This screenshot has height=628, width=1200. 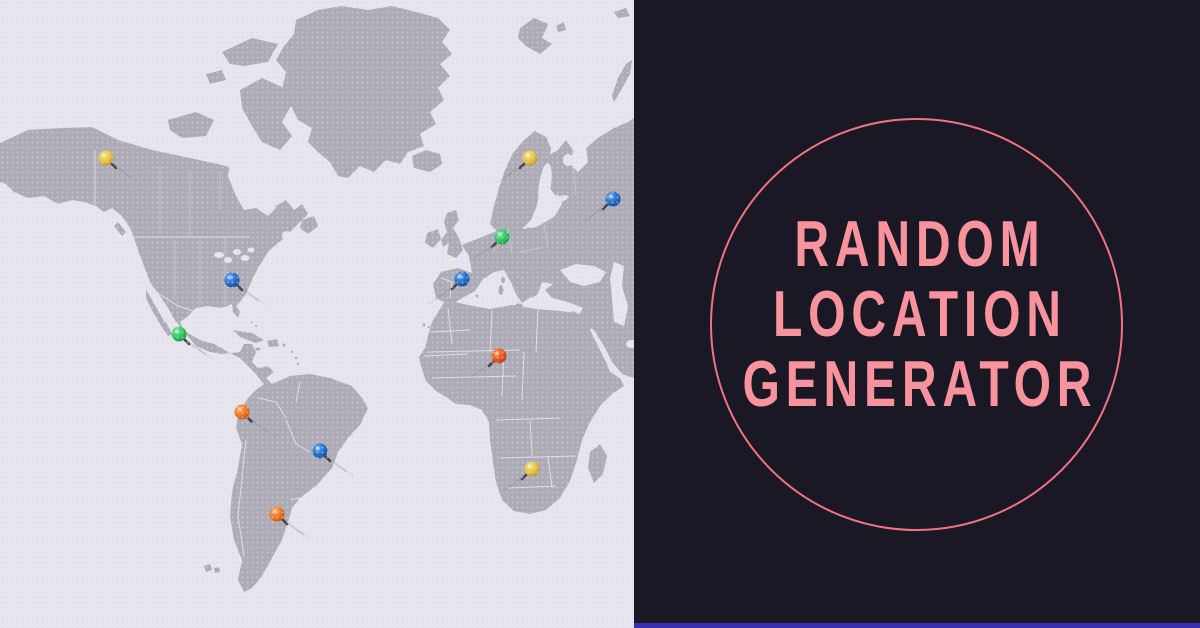 I want to click on madagascar, so click(x=597, y=463).